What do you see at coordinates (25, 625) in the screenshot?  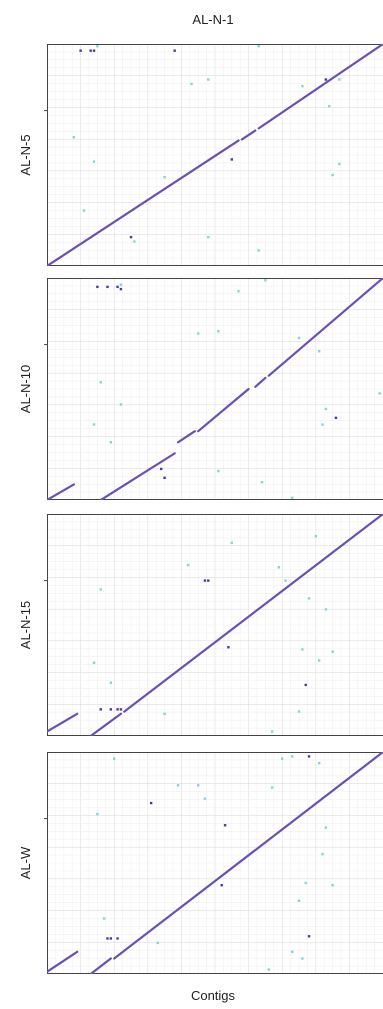 I see `y-axis-label: AL-N-15` at bounding box center [25, 625].